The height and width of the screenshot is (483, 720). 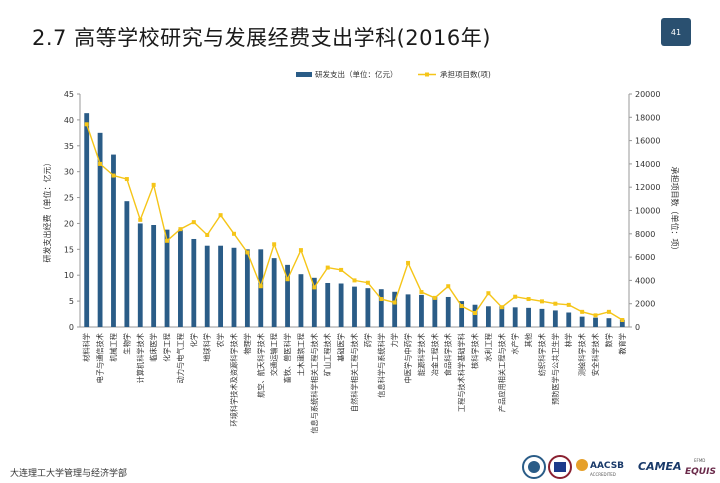 I want to click on legend-label: 承担项目数(项), so click(x=465, y=74).